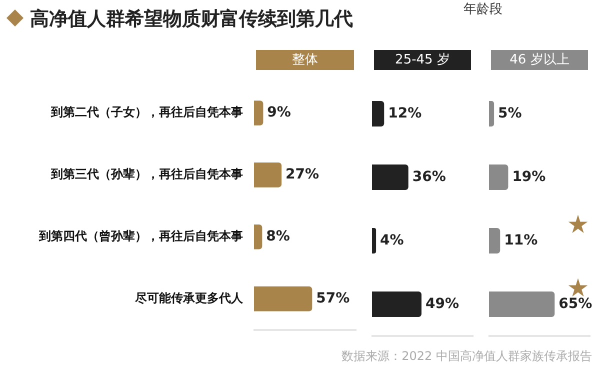 The image size is (600, 371). I want to click on data-label: 49%, so click(442, 304).